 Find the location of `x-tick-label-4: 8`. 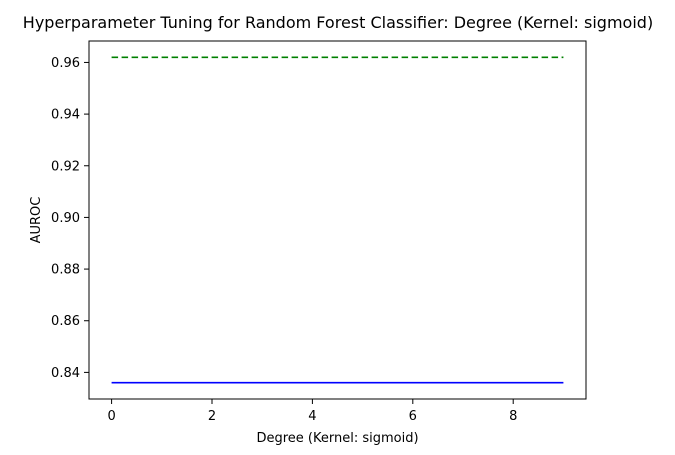

x-tick-label-4: 8 is located at coordinates (513, 416).